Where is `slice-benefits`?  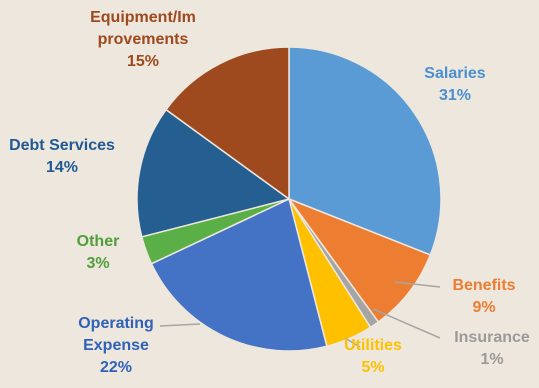 slice-benefits is located at coordinates (359, 260).